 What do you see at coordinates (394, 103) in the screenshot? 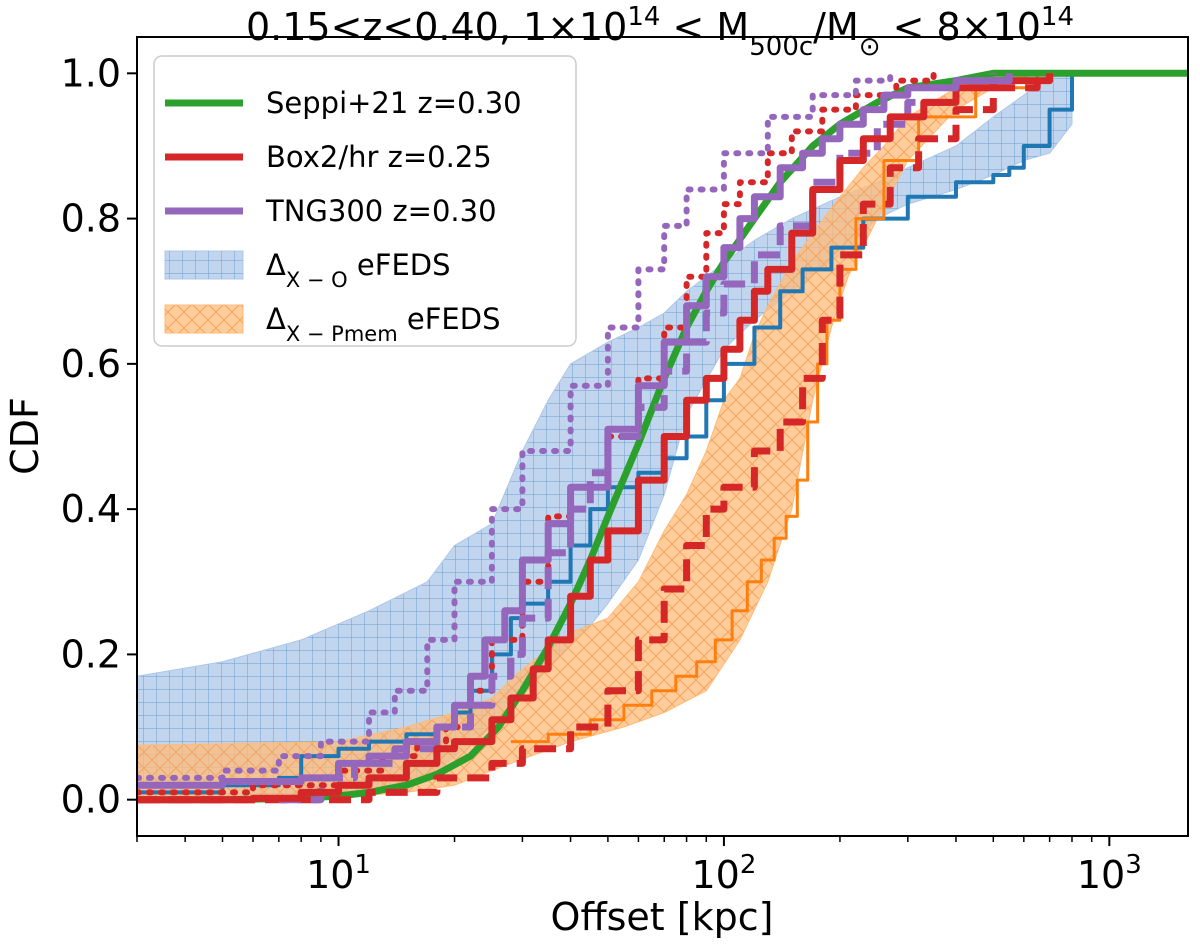
I see `legend-label-seppi-21-z-0-30: Seppi+21 z=0.30` at bounding box center [394, 103].